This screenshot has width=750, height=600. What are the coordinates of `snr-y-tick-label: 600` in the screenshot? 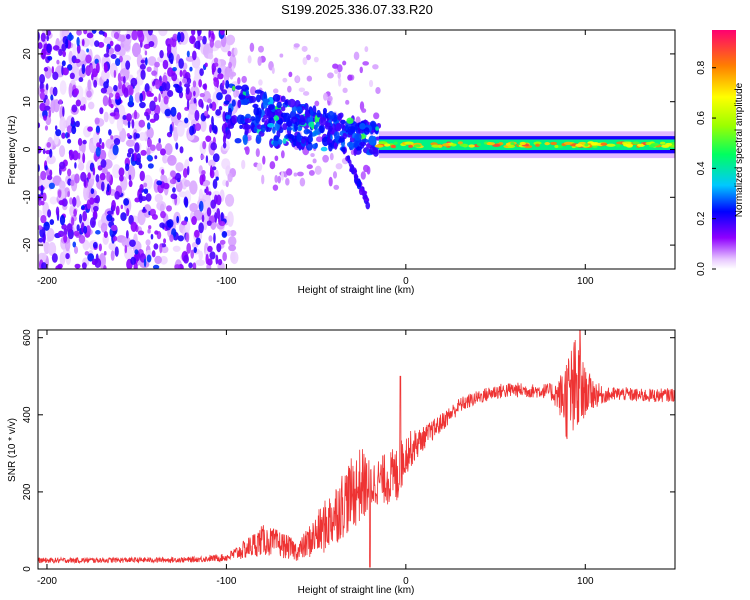 It's located at (27, 337).